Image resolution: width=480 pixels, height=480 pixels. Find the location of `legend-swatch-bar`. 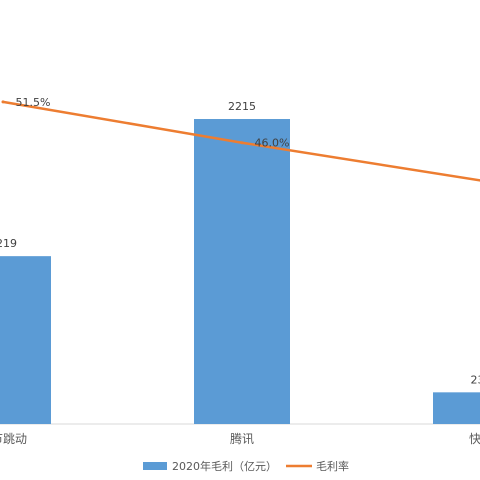

legend-swatch-bar is located at coordinates (155, 466).